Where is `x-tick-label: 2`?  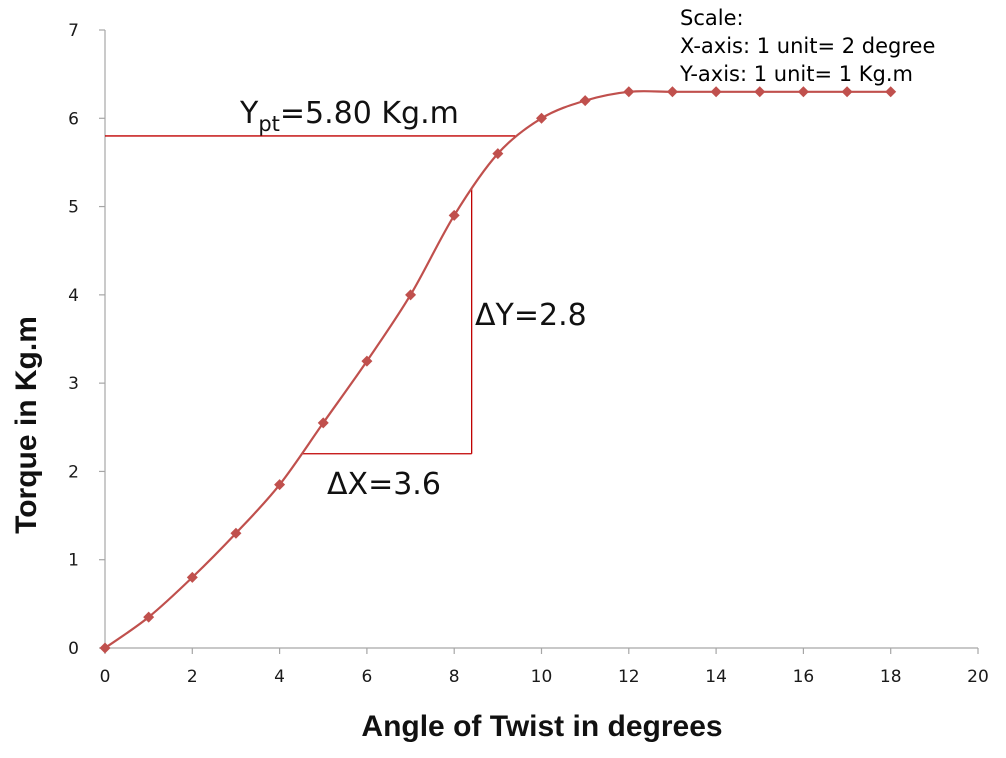
x-tick-label: 2 is located at coordinates (192, 677).